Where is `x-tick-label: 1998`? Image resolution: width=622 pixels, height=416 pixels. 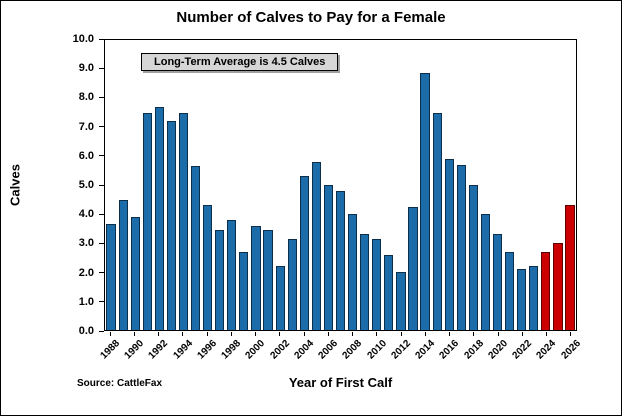 x-tick-label: 1998 is located at coordinates (231, 350).